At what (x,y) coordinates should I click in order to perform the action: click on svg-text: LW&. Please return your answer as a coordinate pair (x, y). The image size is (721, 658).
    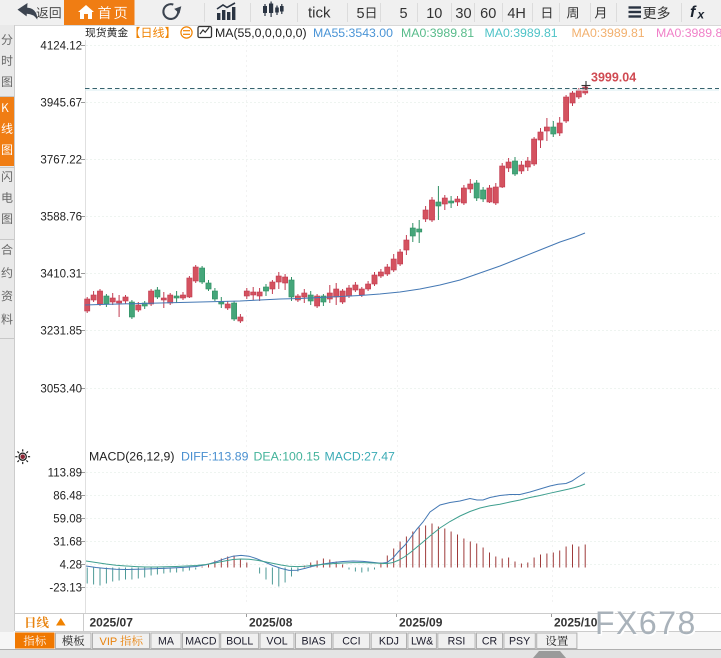
    Looking at the image, I should click on (422, 642).